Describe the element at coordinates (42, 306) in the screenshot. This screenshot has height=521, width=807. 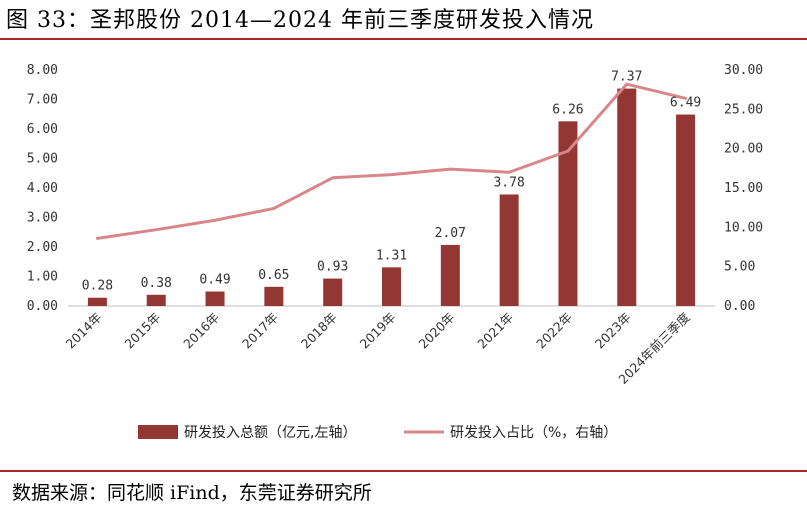
I see `y-left-tick-label: 0.00` at that location.